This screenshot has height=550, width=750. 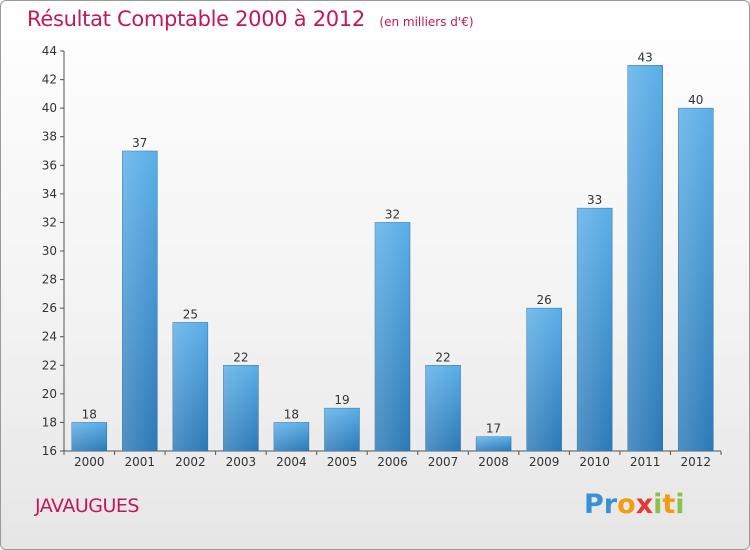 I want to click on y-tick-label: 42, so click(x=49, y=80).